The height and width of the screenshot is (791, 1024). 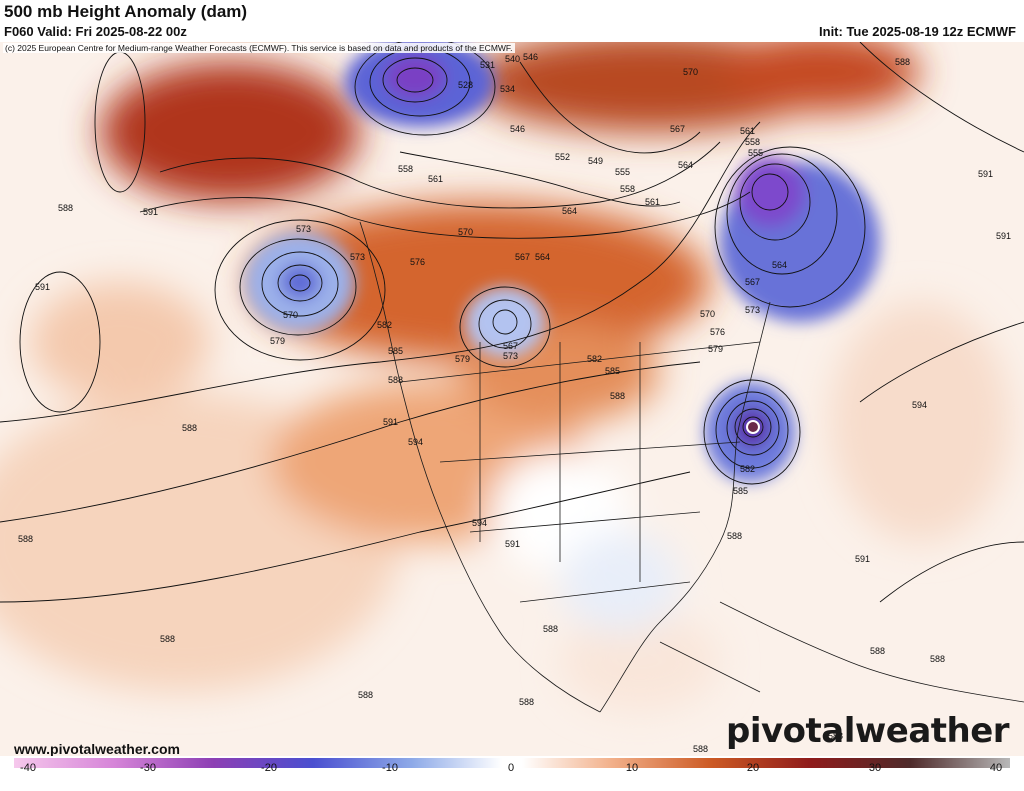 I want to click on colorbar-label: 20, so click(x=753, y=768).